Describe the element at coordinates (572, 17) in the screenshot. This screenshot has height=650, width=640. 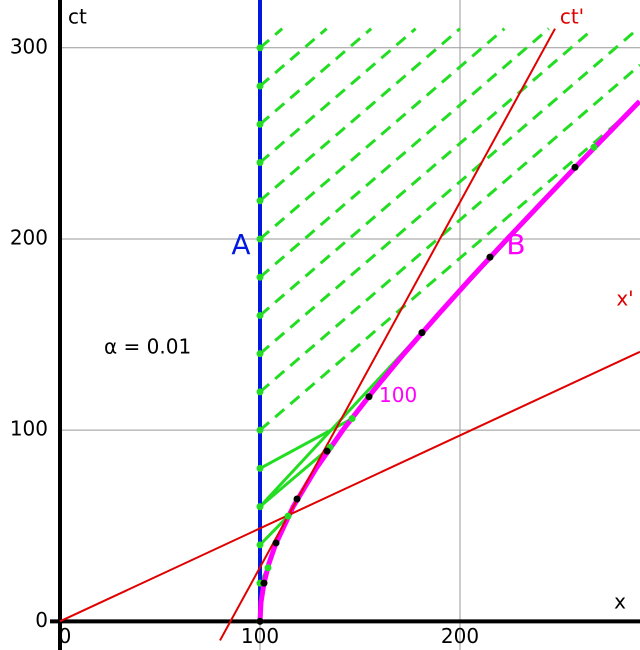
I see `series-label: ct'` at that location.